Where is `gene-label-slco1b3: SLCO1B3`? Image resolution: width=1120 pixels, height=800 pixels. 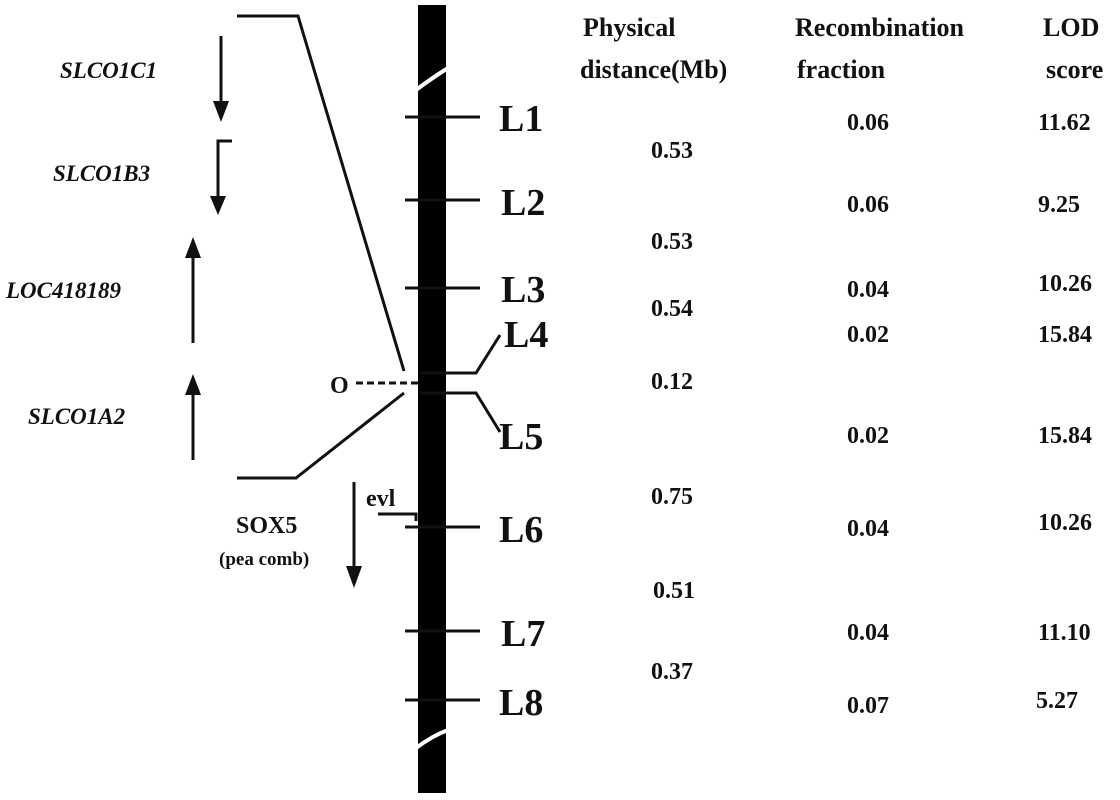 gene-label-slco1b3: SLCO1B3 is located at coordinates (101, 173).